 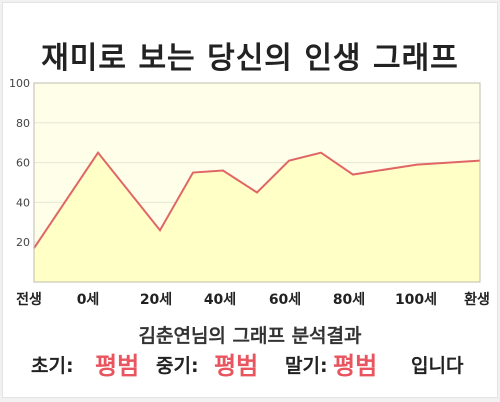 I want to click on result-ending: 입니다, so click(x=437, y=366).